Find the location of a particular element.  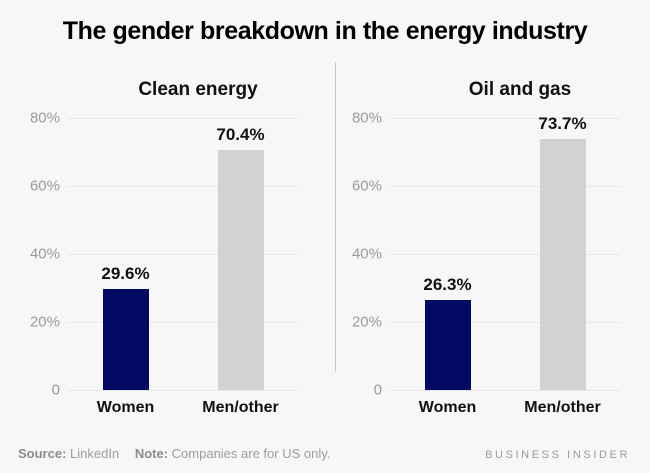

bar-value-label: 29.6% is located at coordinates (125, 274).